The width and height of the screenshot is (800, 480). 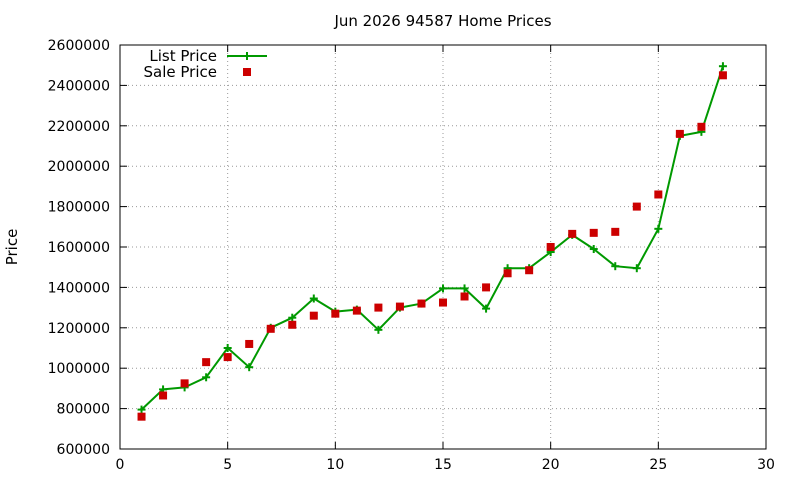 What do you see at coordinates (180, 72) in the screenshot?
I see `legend-label: Sale Price` at bounding box center [180, 72].